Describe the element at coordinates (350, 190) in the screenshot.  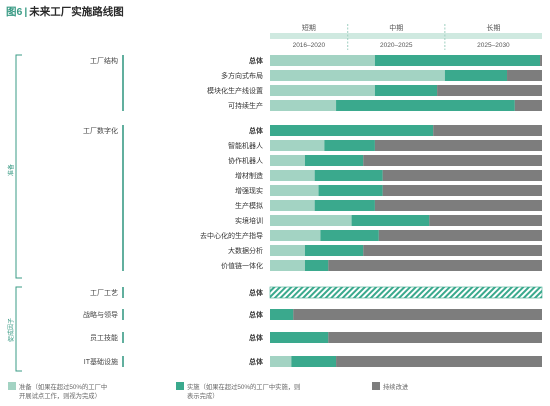
I see `bar-2-5-seg2` at that location.